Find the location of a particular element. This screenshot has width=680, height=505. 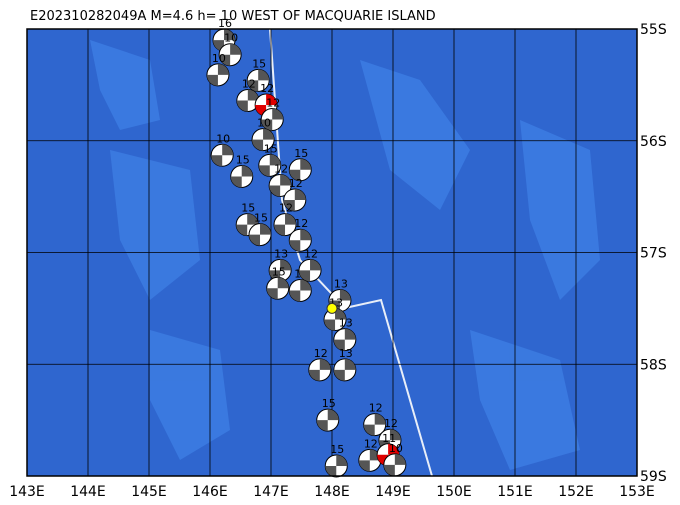

y-tick-label: 59S is located at coordinates (653, 477).